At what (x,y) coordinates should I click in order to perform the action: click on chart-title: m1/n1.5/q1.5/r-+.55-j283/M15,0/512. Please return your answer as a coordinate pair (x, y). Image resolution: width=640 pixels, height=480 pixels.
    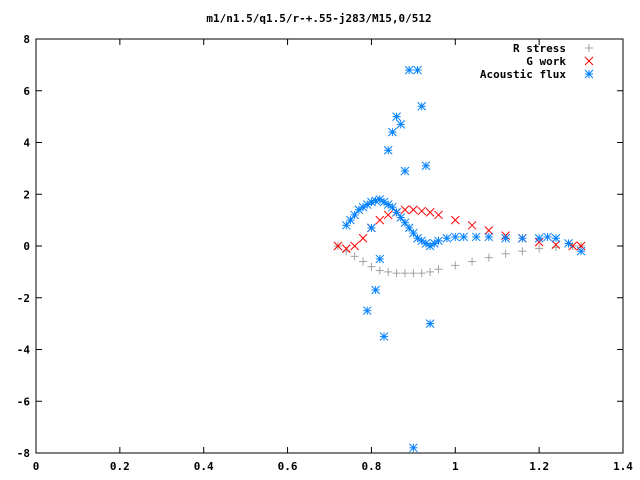
    Looking at the image, I should click on (318, 18).